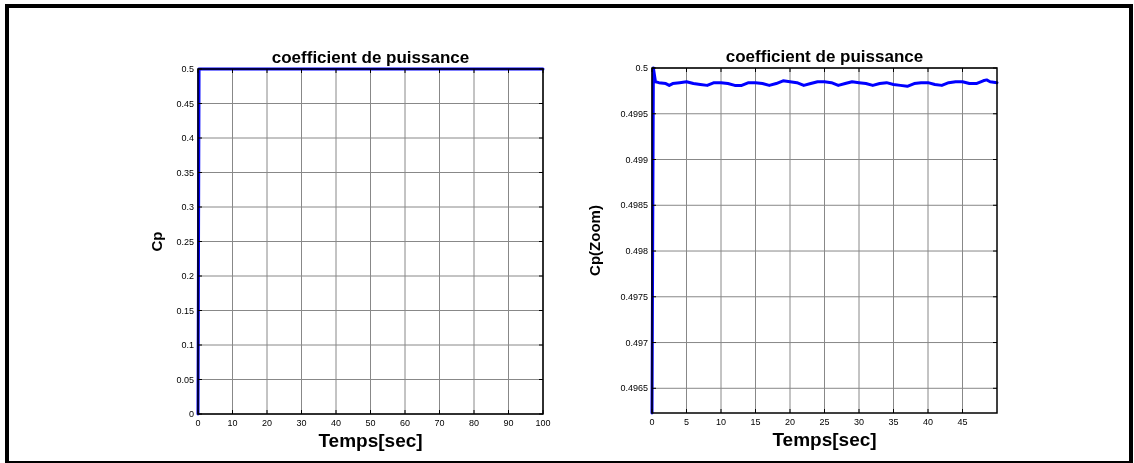  Describe the element at coordinates (636, 251) in the screenshot. I see `y-tick-label: 0.498` at that location.